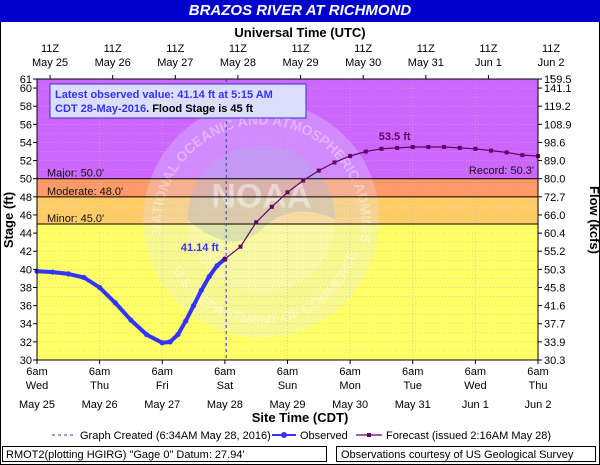 The height and width of the screenshot is (465, 600). Describe the element at coordinates (37, 405) in the screenshot. I see `local-tick-date: May 25` at that location.